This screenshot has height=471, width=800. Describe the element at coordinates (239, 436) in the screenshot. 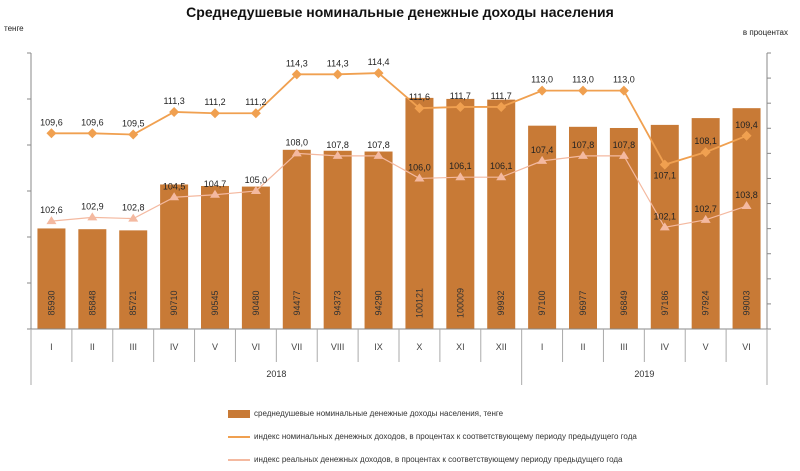

I see `legend-swatch-diamond-line` at that location.